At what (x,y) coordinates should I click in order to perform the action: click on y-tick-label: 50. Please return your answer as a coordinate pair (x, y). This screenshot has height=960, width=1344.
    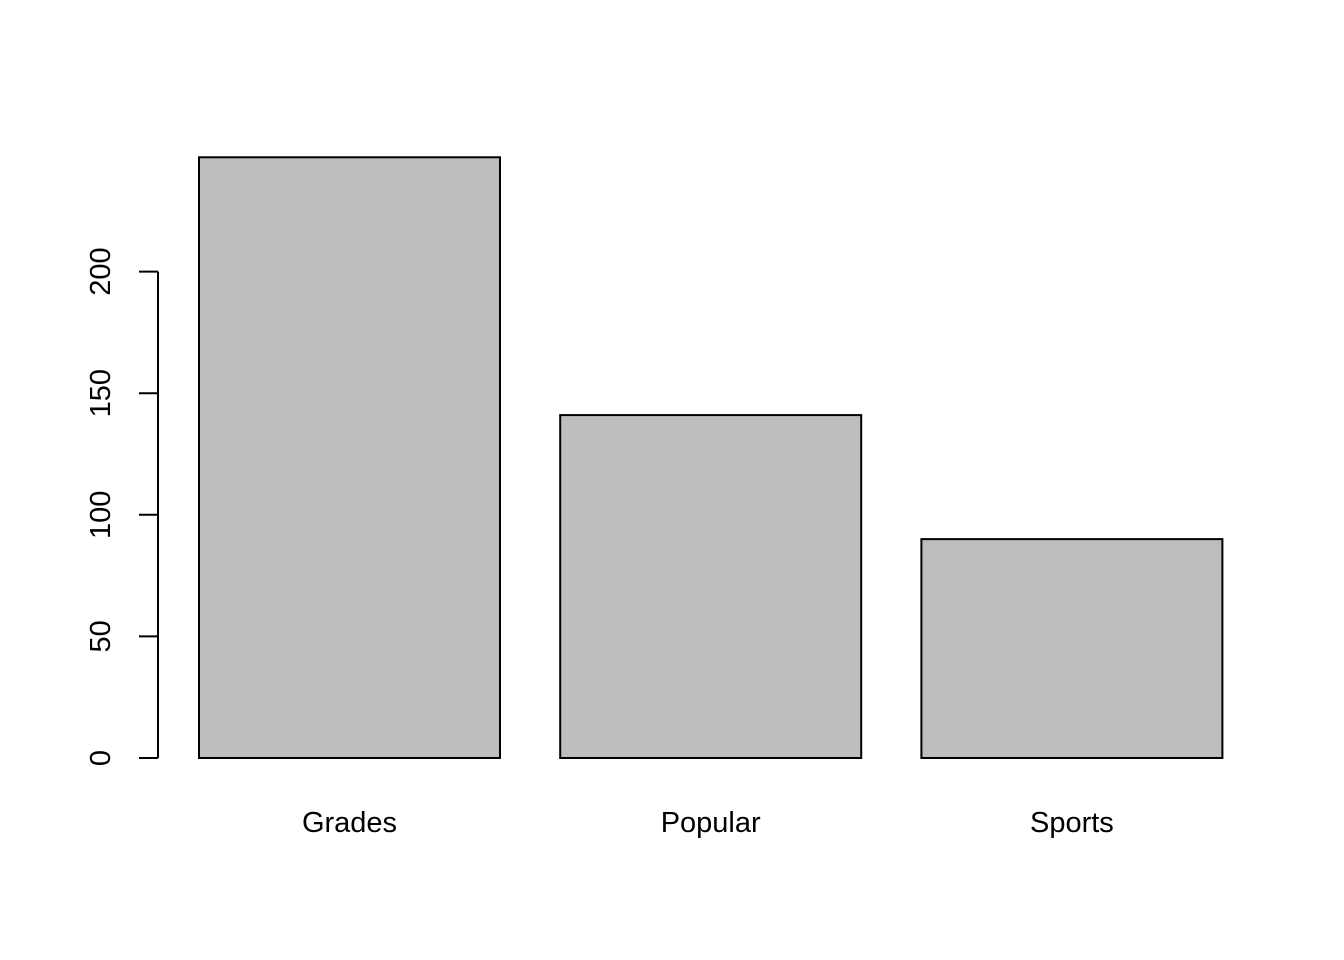
    Looking at the image, I should click on (101, 636).